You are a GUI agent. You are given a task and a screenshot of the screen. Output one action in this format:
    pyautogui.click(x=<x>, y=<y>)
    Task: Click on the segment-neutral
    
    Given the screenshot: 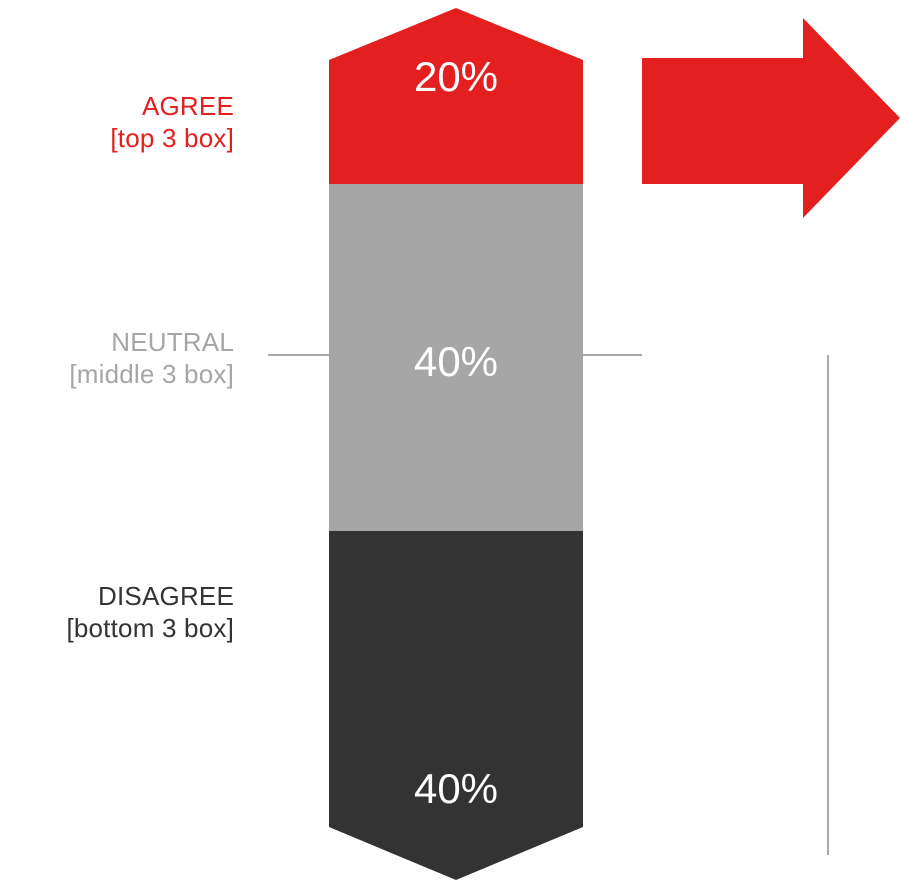 What is the action you would take?
    pyautogui.click(x=456, y=357)
    